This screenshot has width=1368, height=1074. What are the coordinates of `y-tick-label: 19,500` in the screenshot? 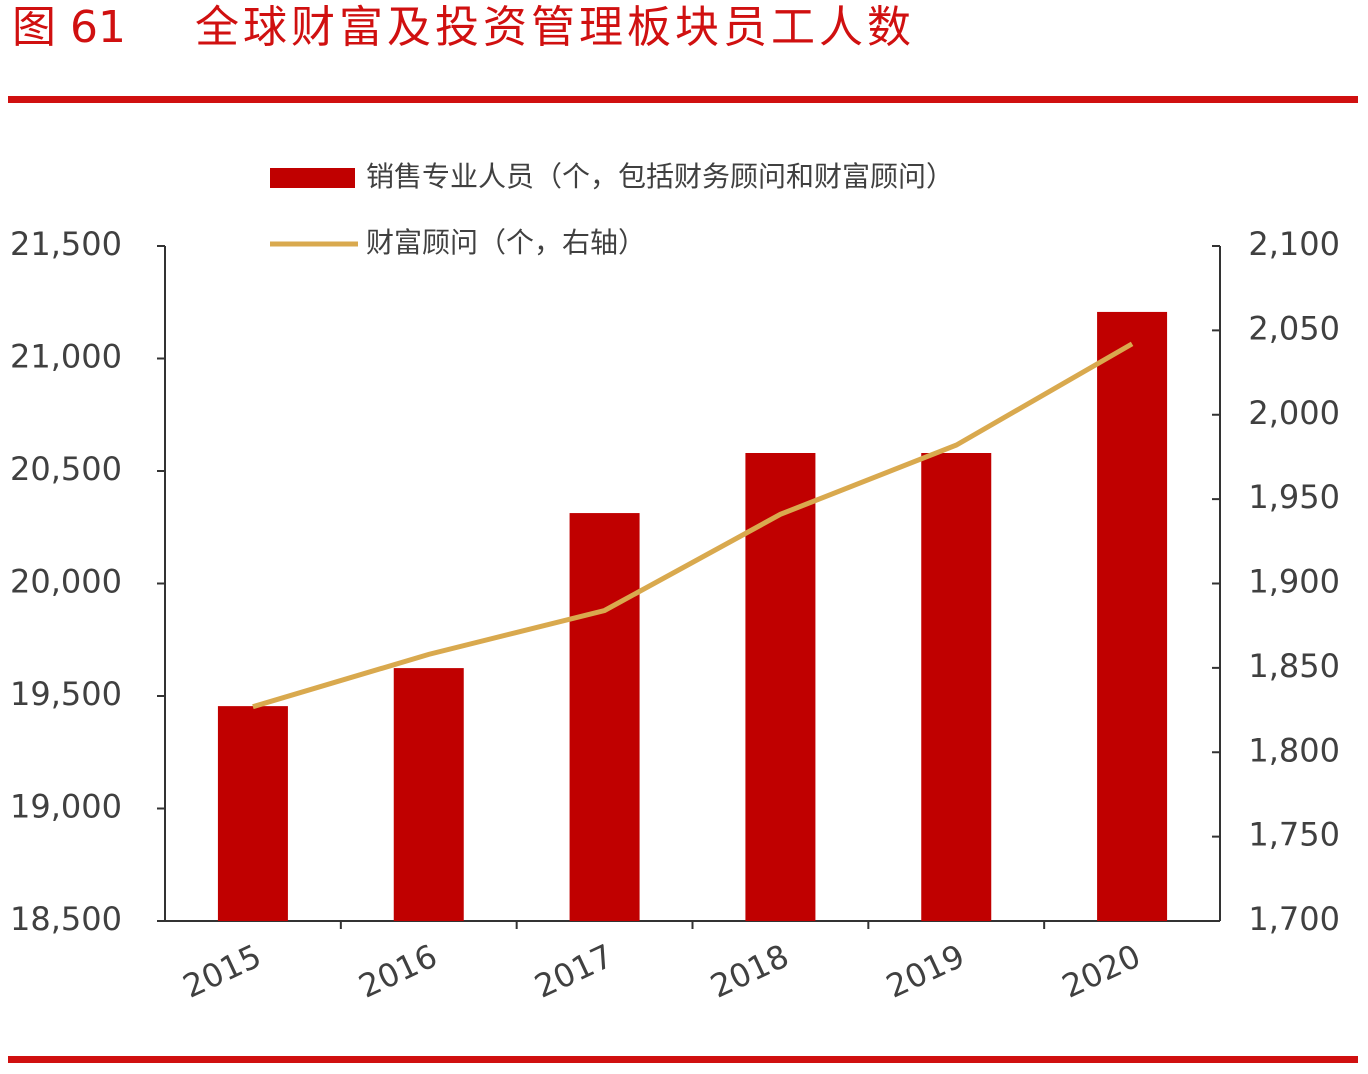 It's located at (66, 694).